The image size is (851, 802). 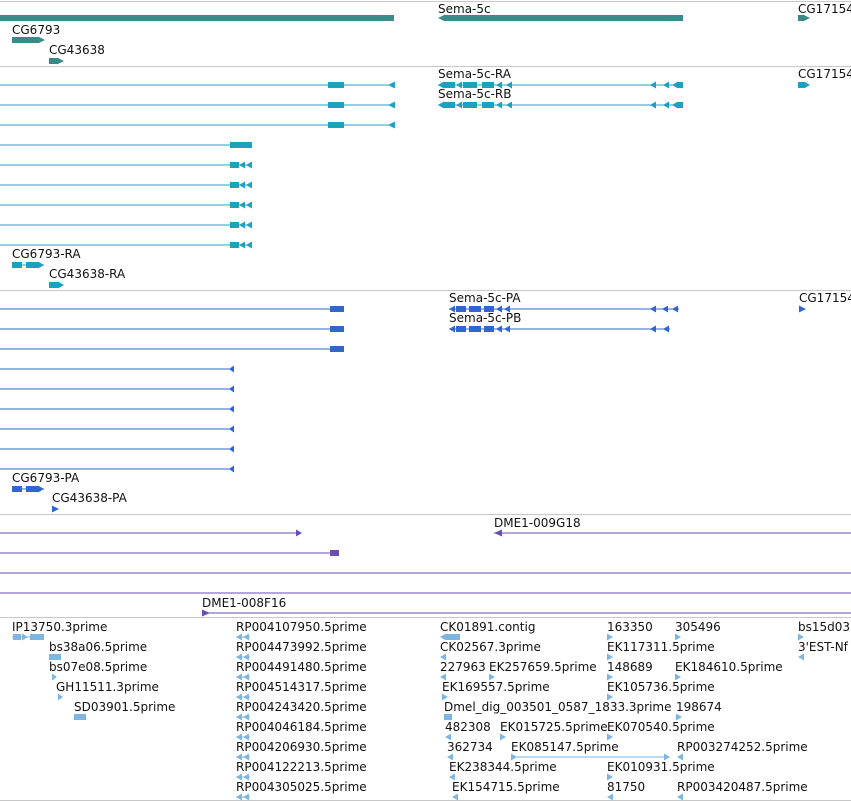 What do you see at coordinates (804, 85) in the screenshot?
I see `transcript-feature-cg17154` at bounding box center [804, 85].